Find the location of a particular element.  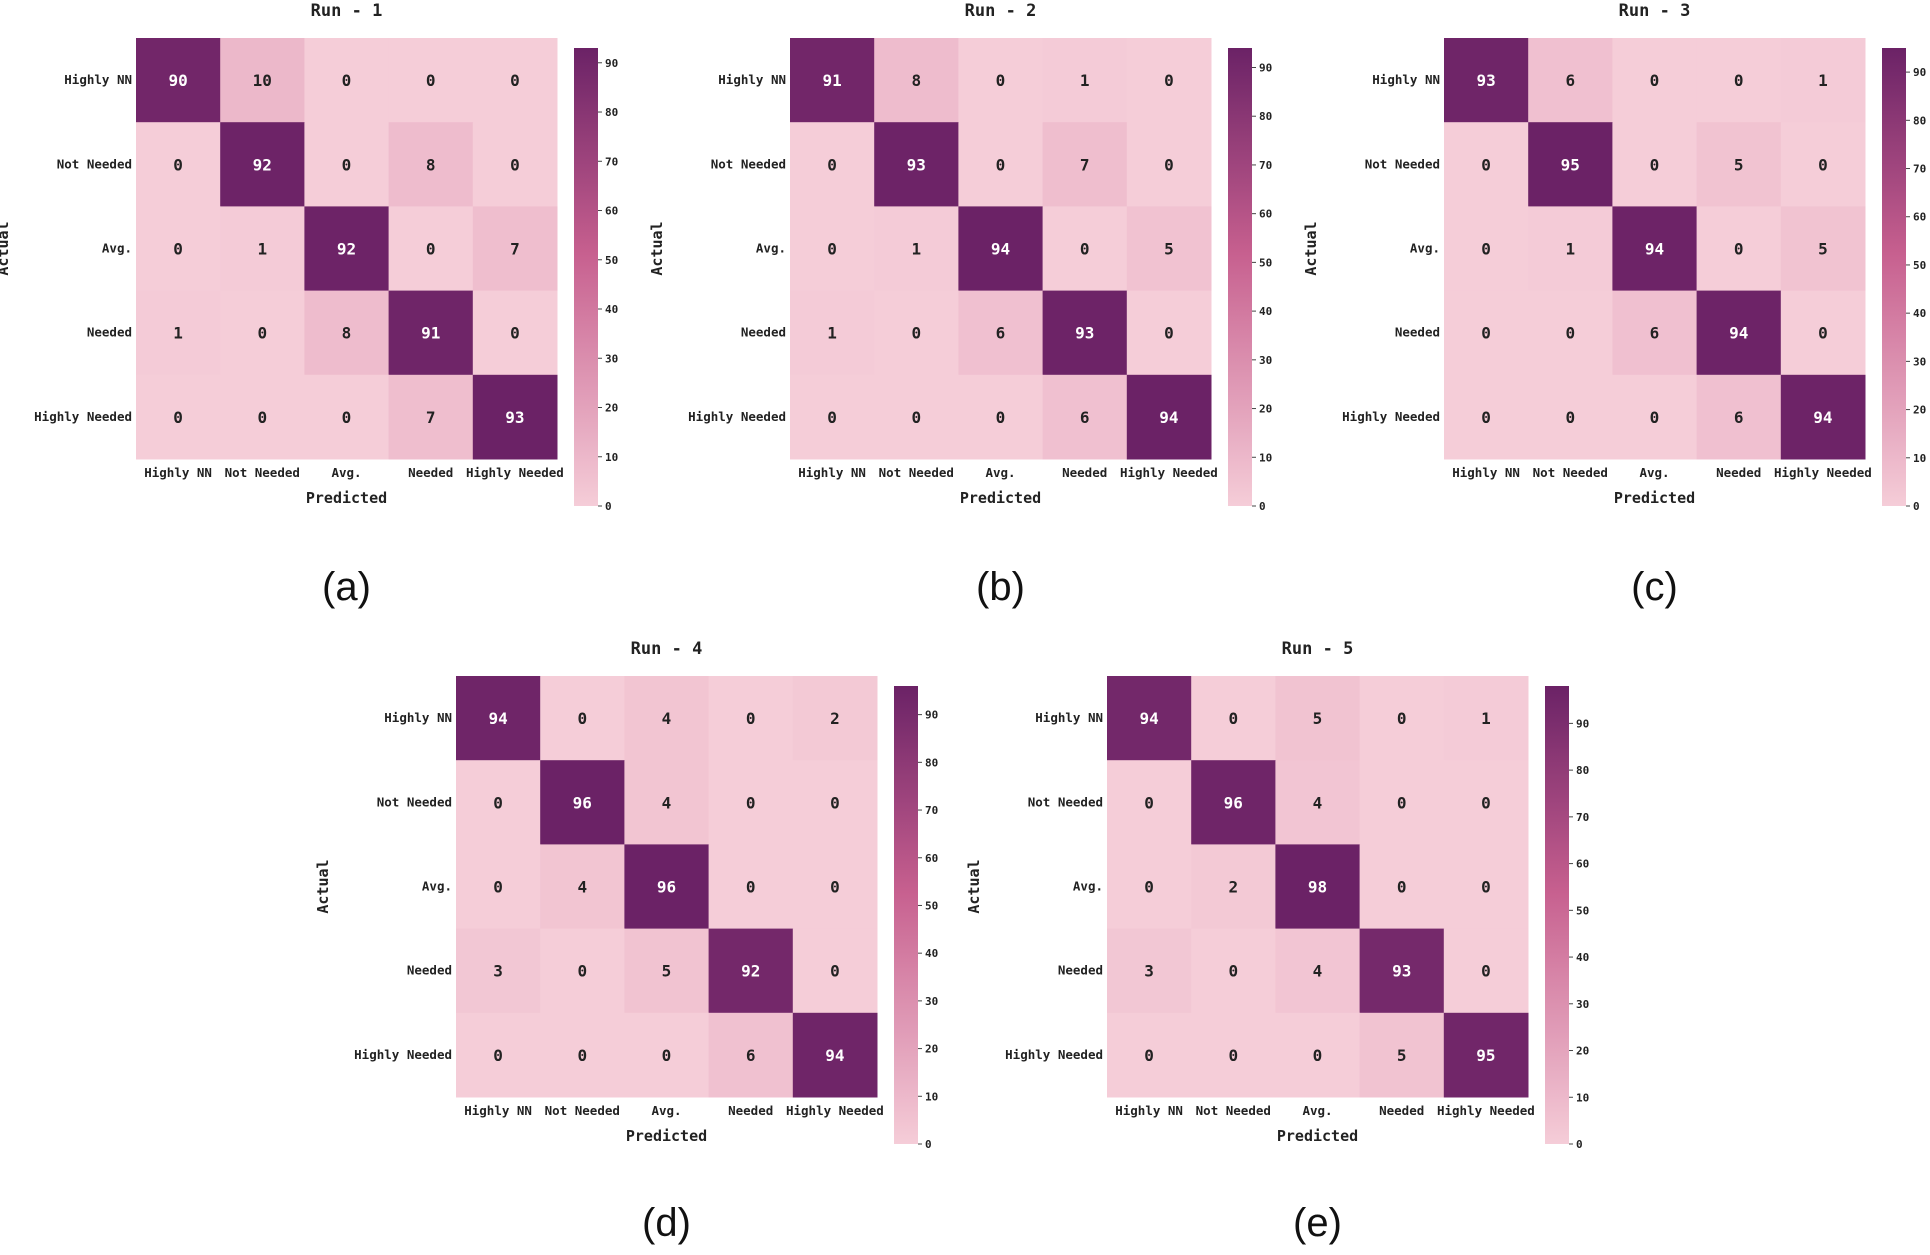

x-tick-label: Highly NN is located at coordinates (832, 472).